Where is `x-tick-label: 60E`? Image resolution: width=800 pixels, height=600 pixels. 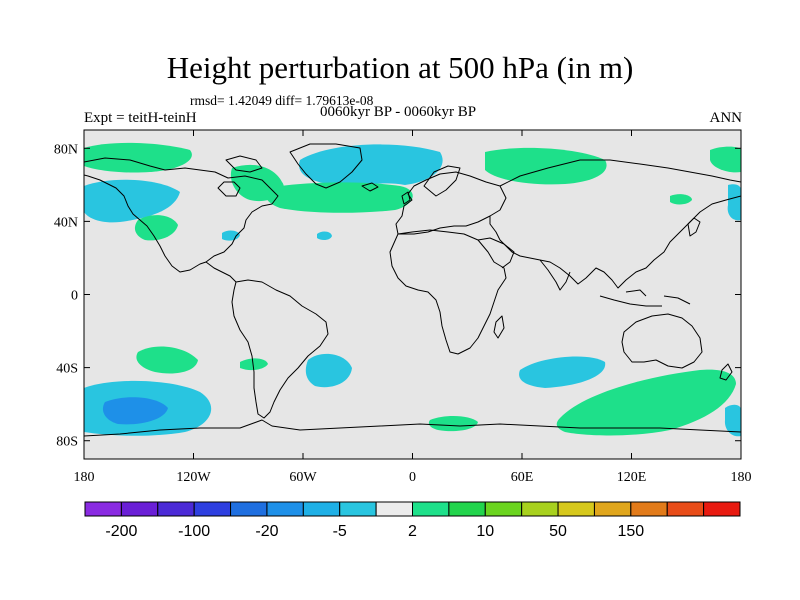 x-tick-label: 60E is located at coordinates (522, 477).